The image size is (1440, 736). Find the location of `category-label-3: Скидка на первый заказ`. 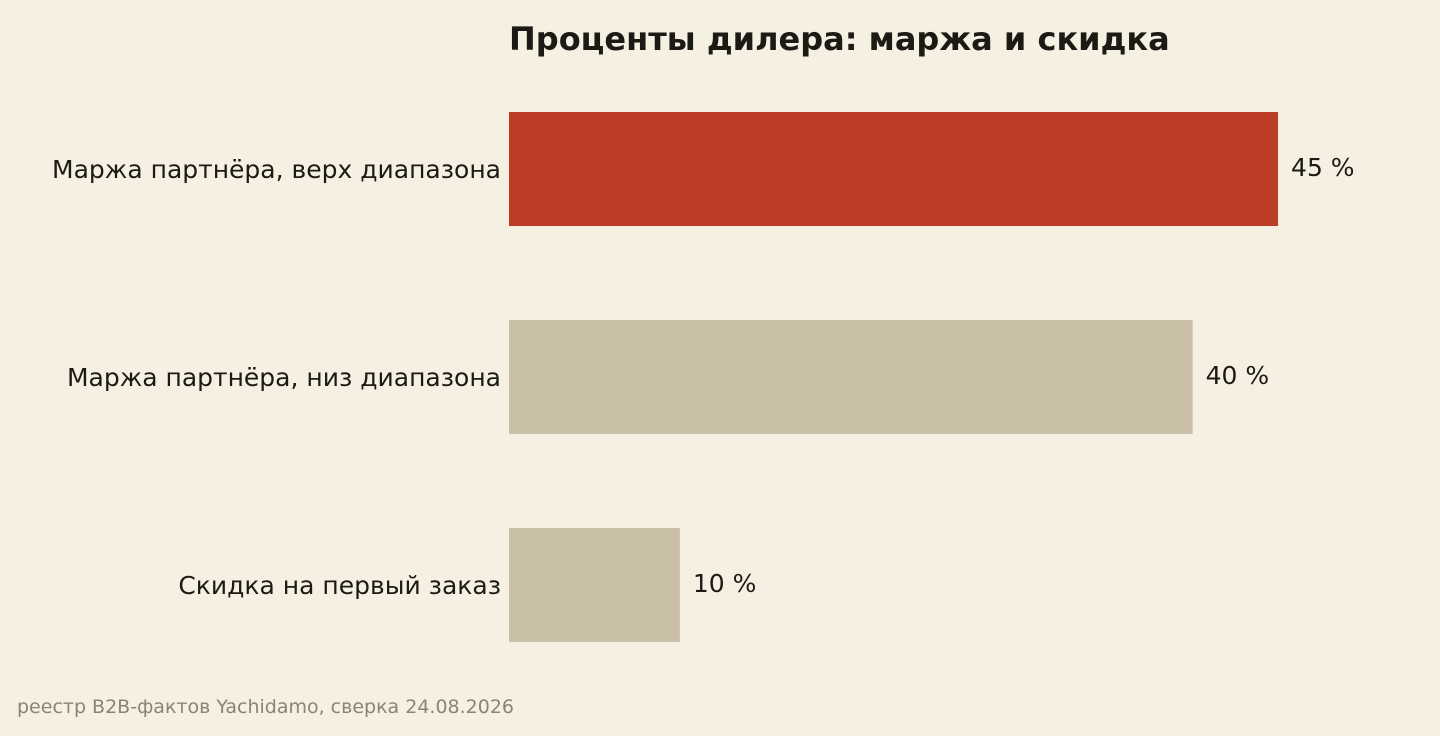

category-label-3: Скидка на первый заказ is located at coordinates (339, 585).